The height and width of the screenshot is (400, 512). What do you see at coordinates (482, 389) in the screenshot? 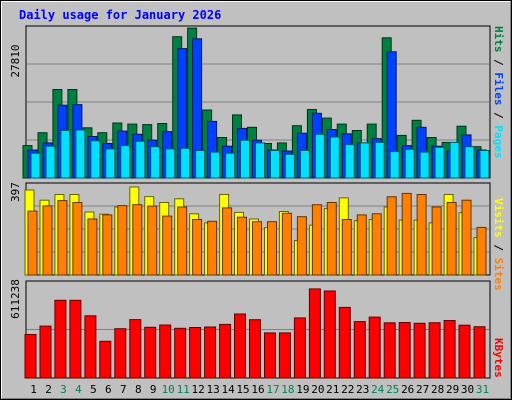
I see `day-label: 31` at bounding box center [482, 389].